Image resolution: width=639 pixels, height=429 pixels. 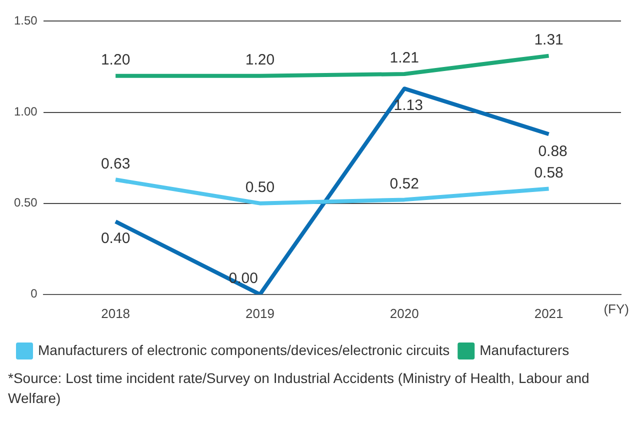 I want to click on x-tick-label: 2020, so click(x=404, y=313).